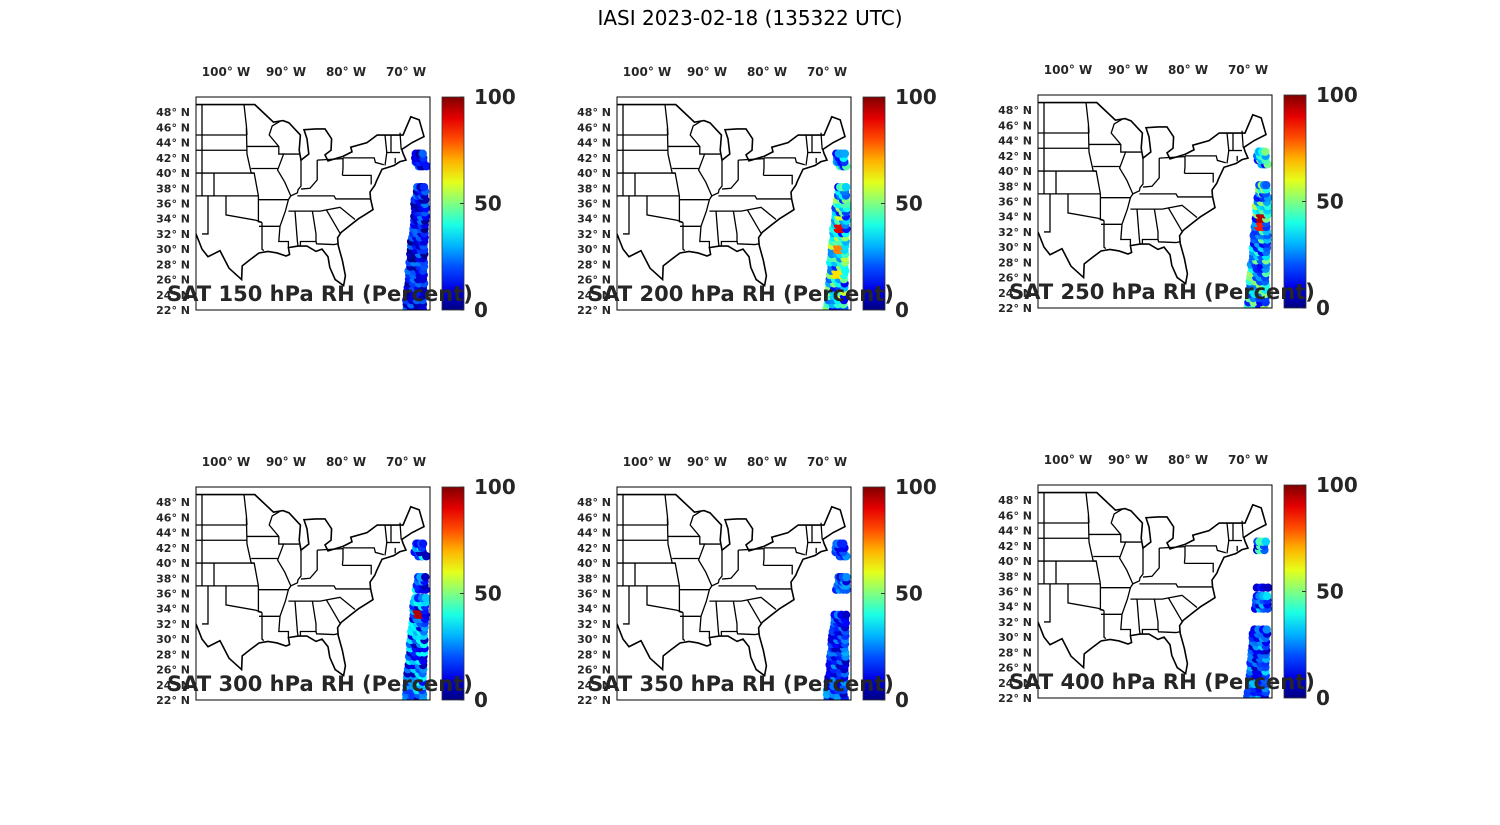 This screenshot has height=825, width=1500. I want to click on lat-tick-label: 42° N, so click(594, 548).